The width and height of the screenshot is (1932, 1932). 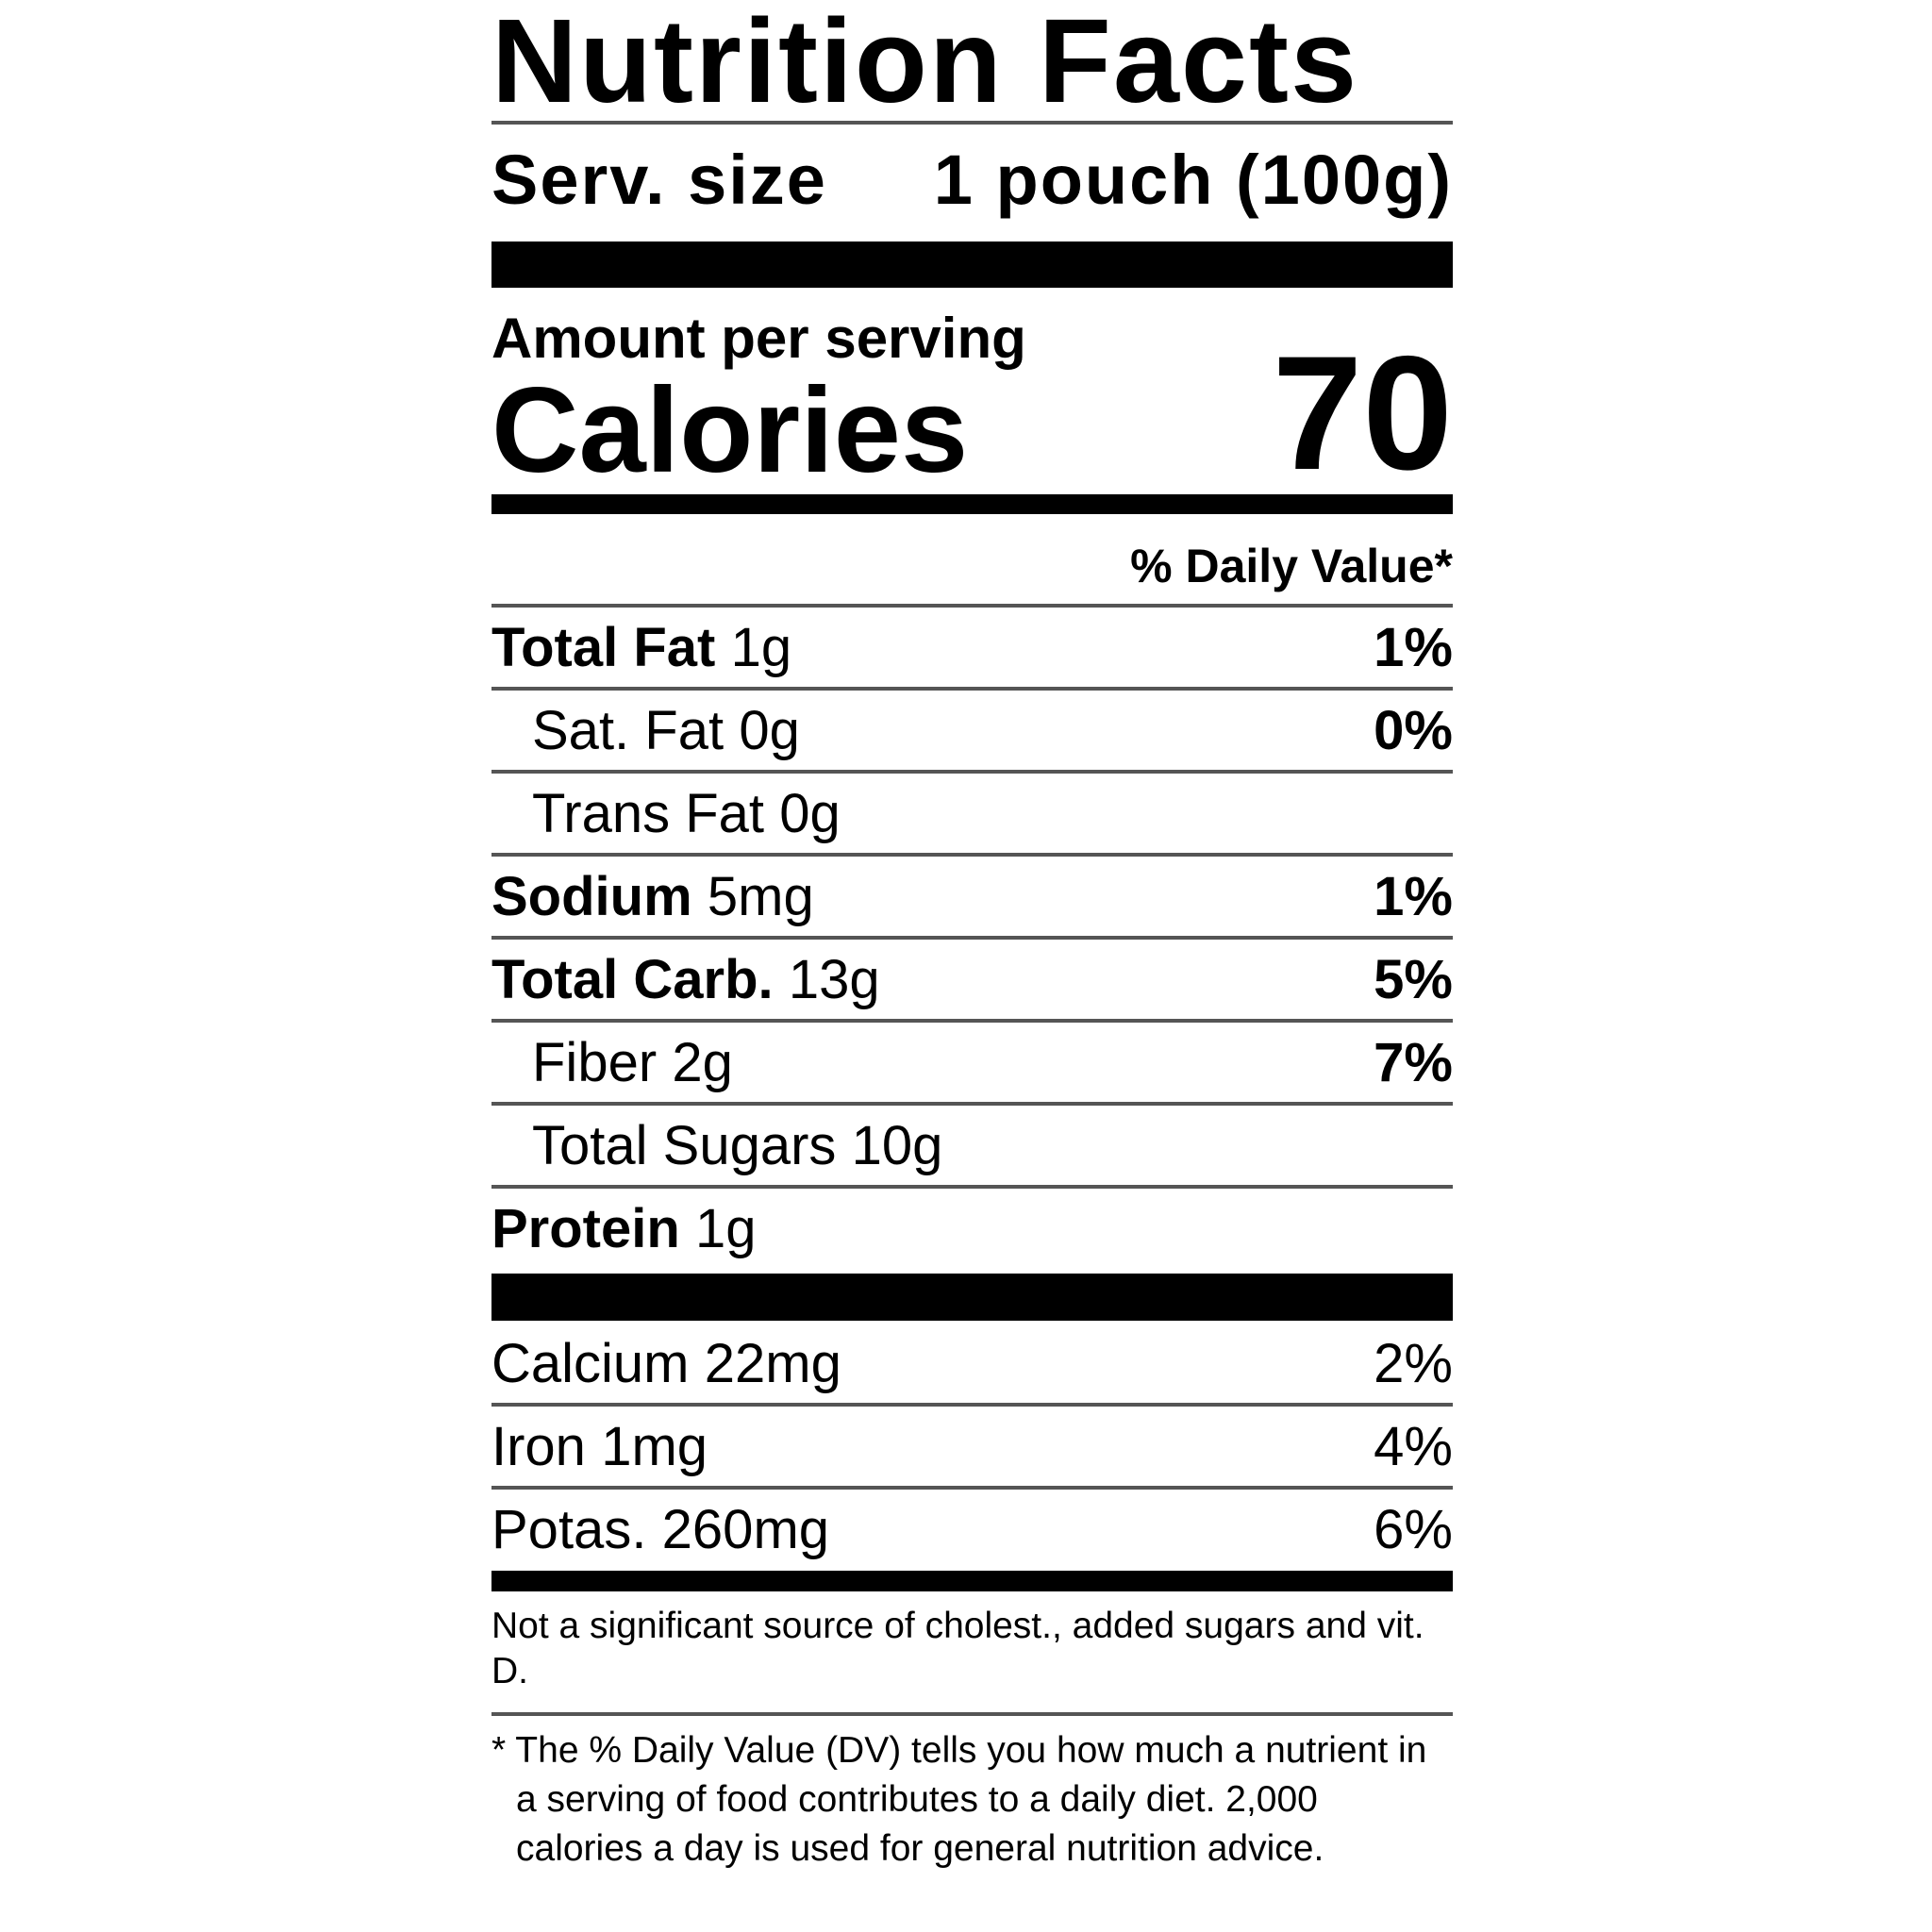 What do you see at coordinates (1413, 1446) in the screenshot?
I see `daily-value: 4%` at bounding box center [1413, 1446].